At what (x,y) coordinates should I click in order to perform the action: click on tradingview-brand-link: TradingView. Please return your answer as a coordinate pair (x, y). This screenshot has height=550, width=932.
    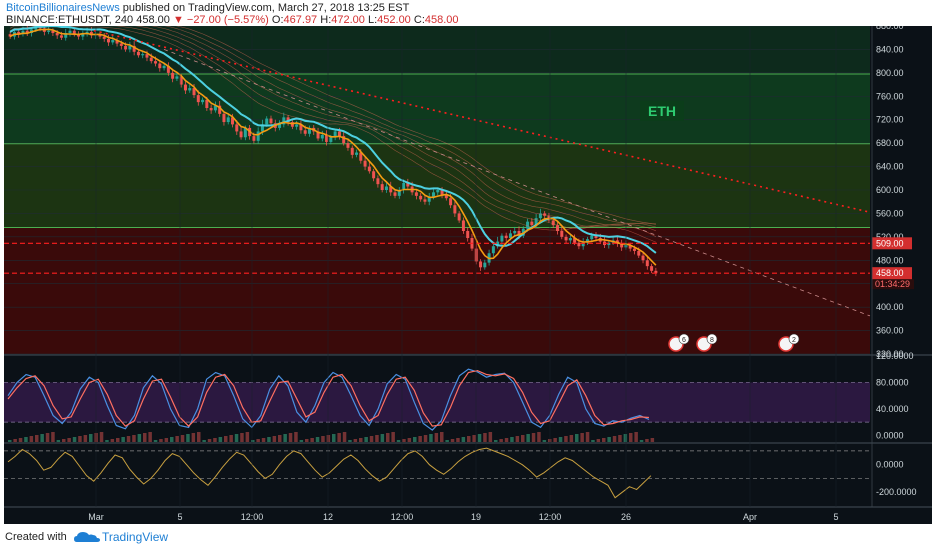
    Looking at the image, I should click on (135, 537).